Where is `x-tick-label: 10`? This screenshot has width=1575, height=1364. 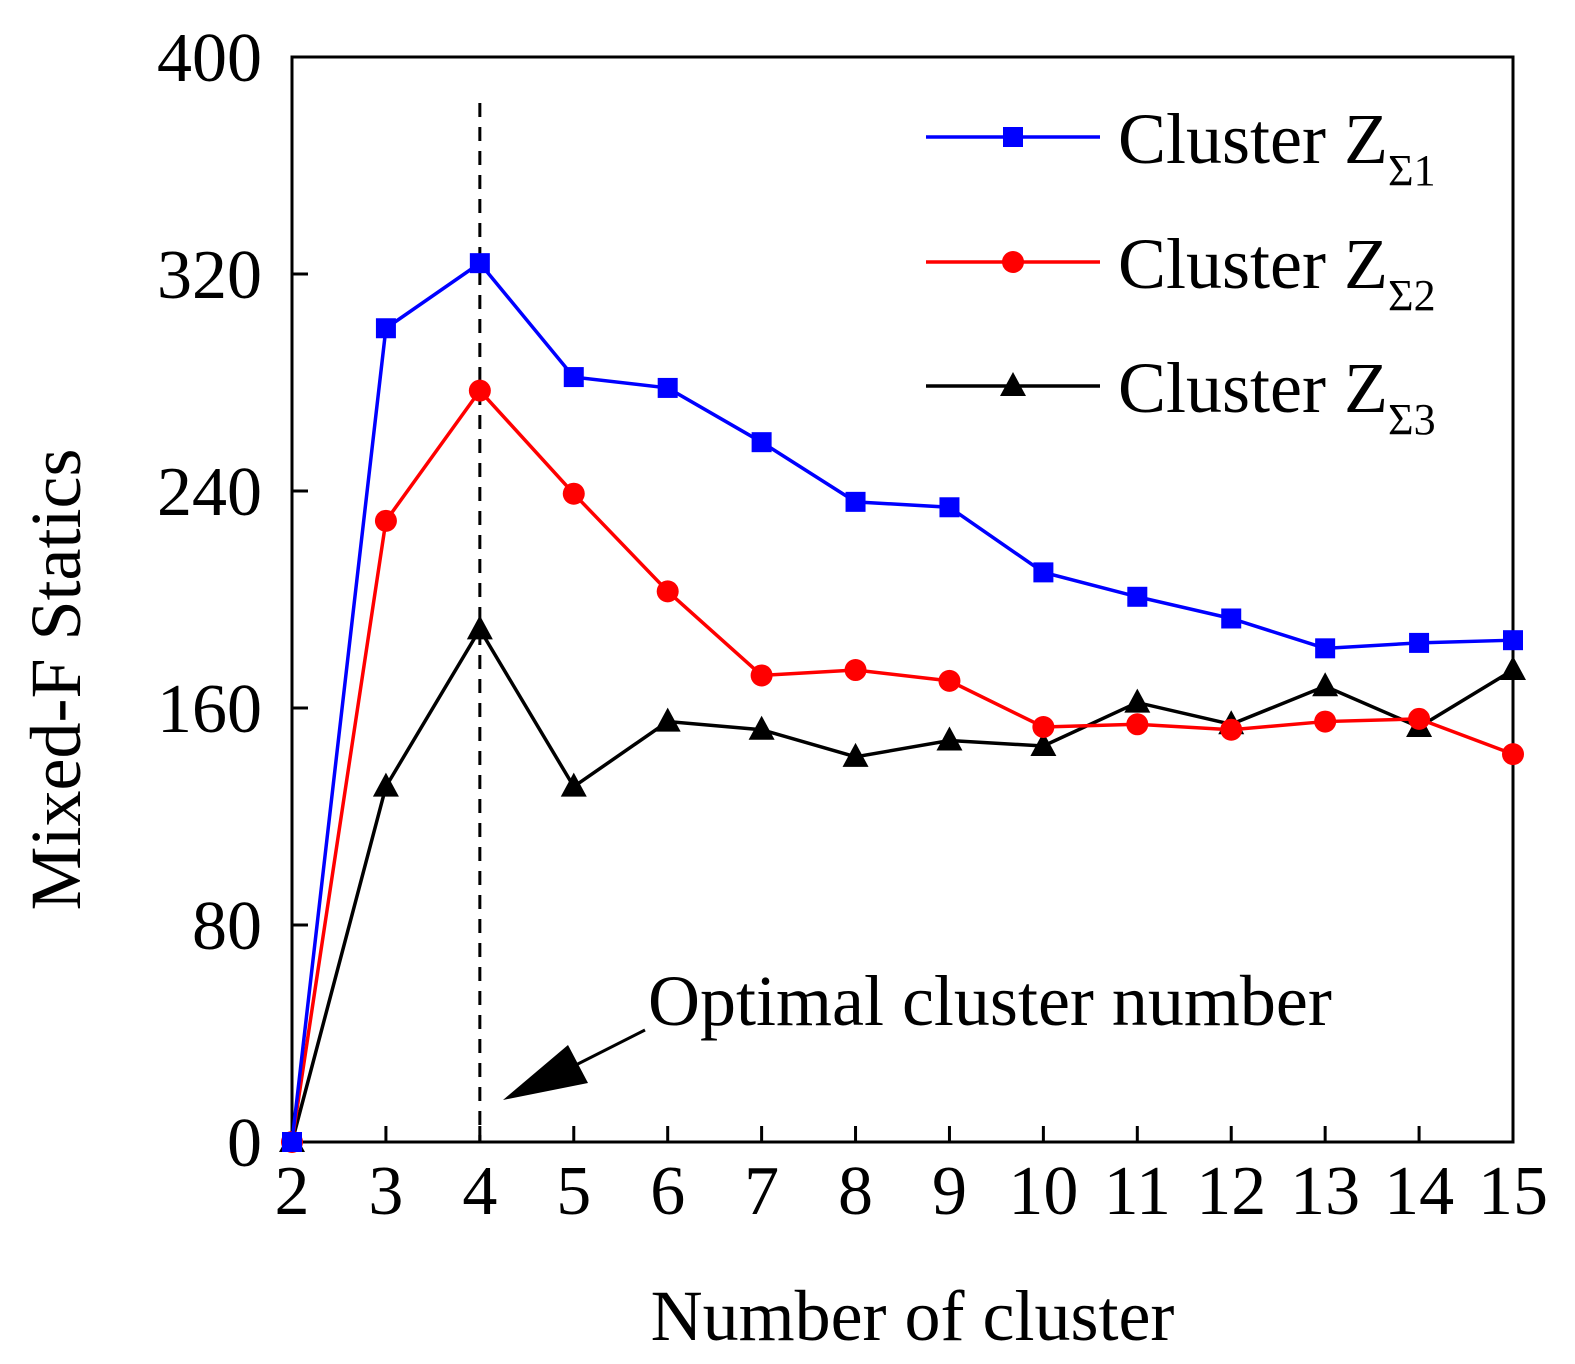
x-tick-label: 10 is located at coordinates (1043, 1191).